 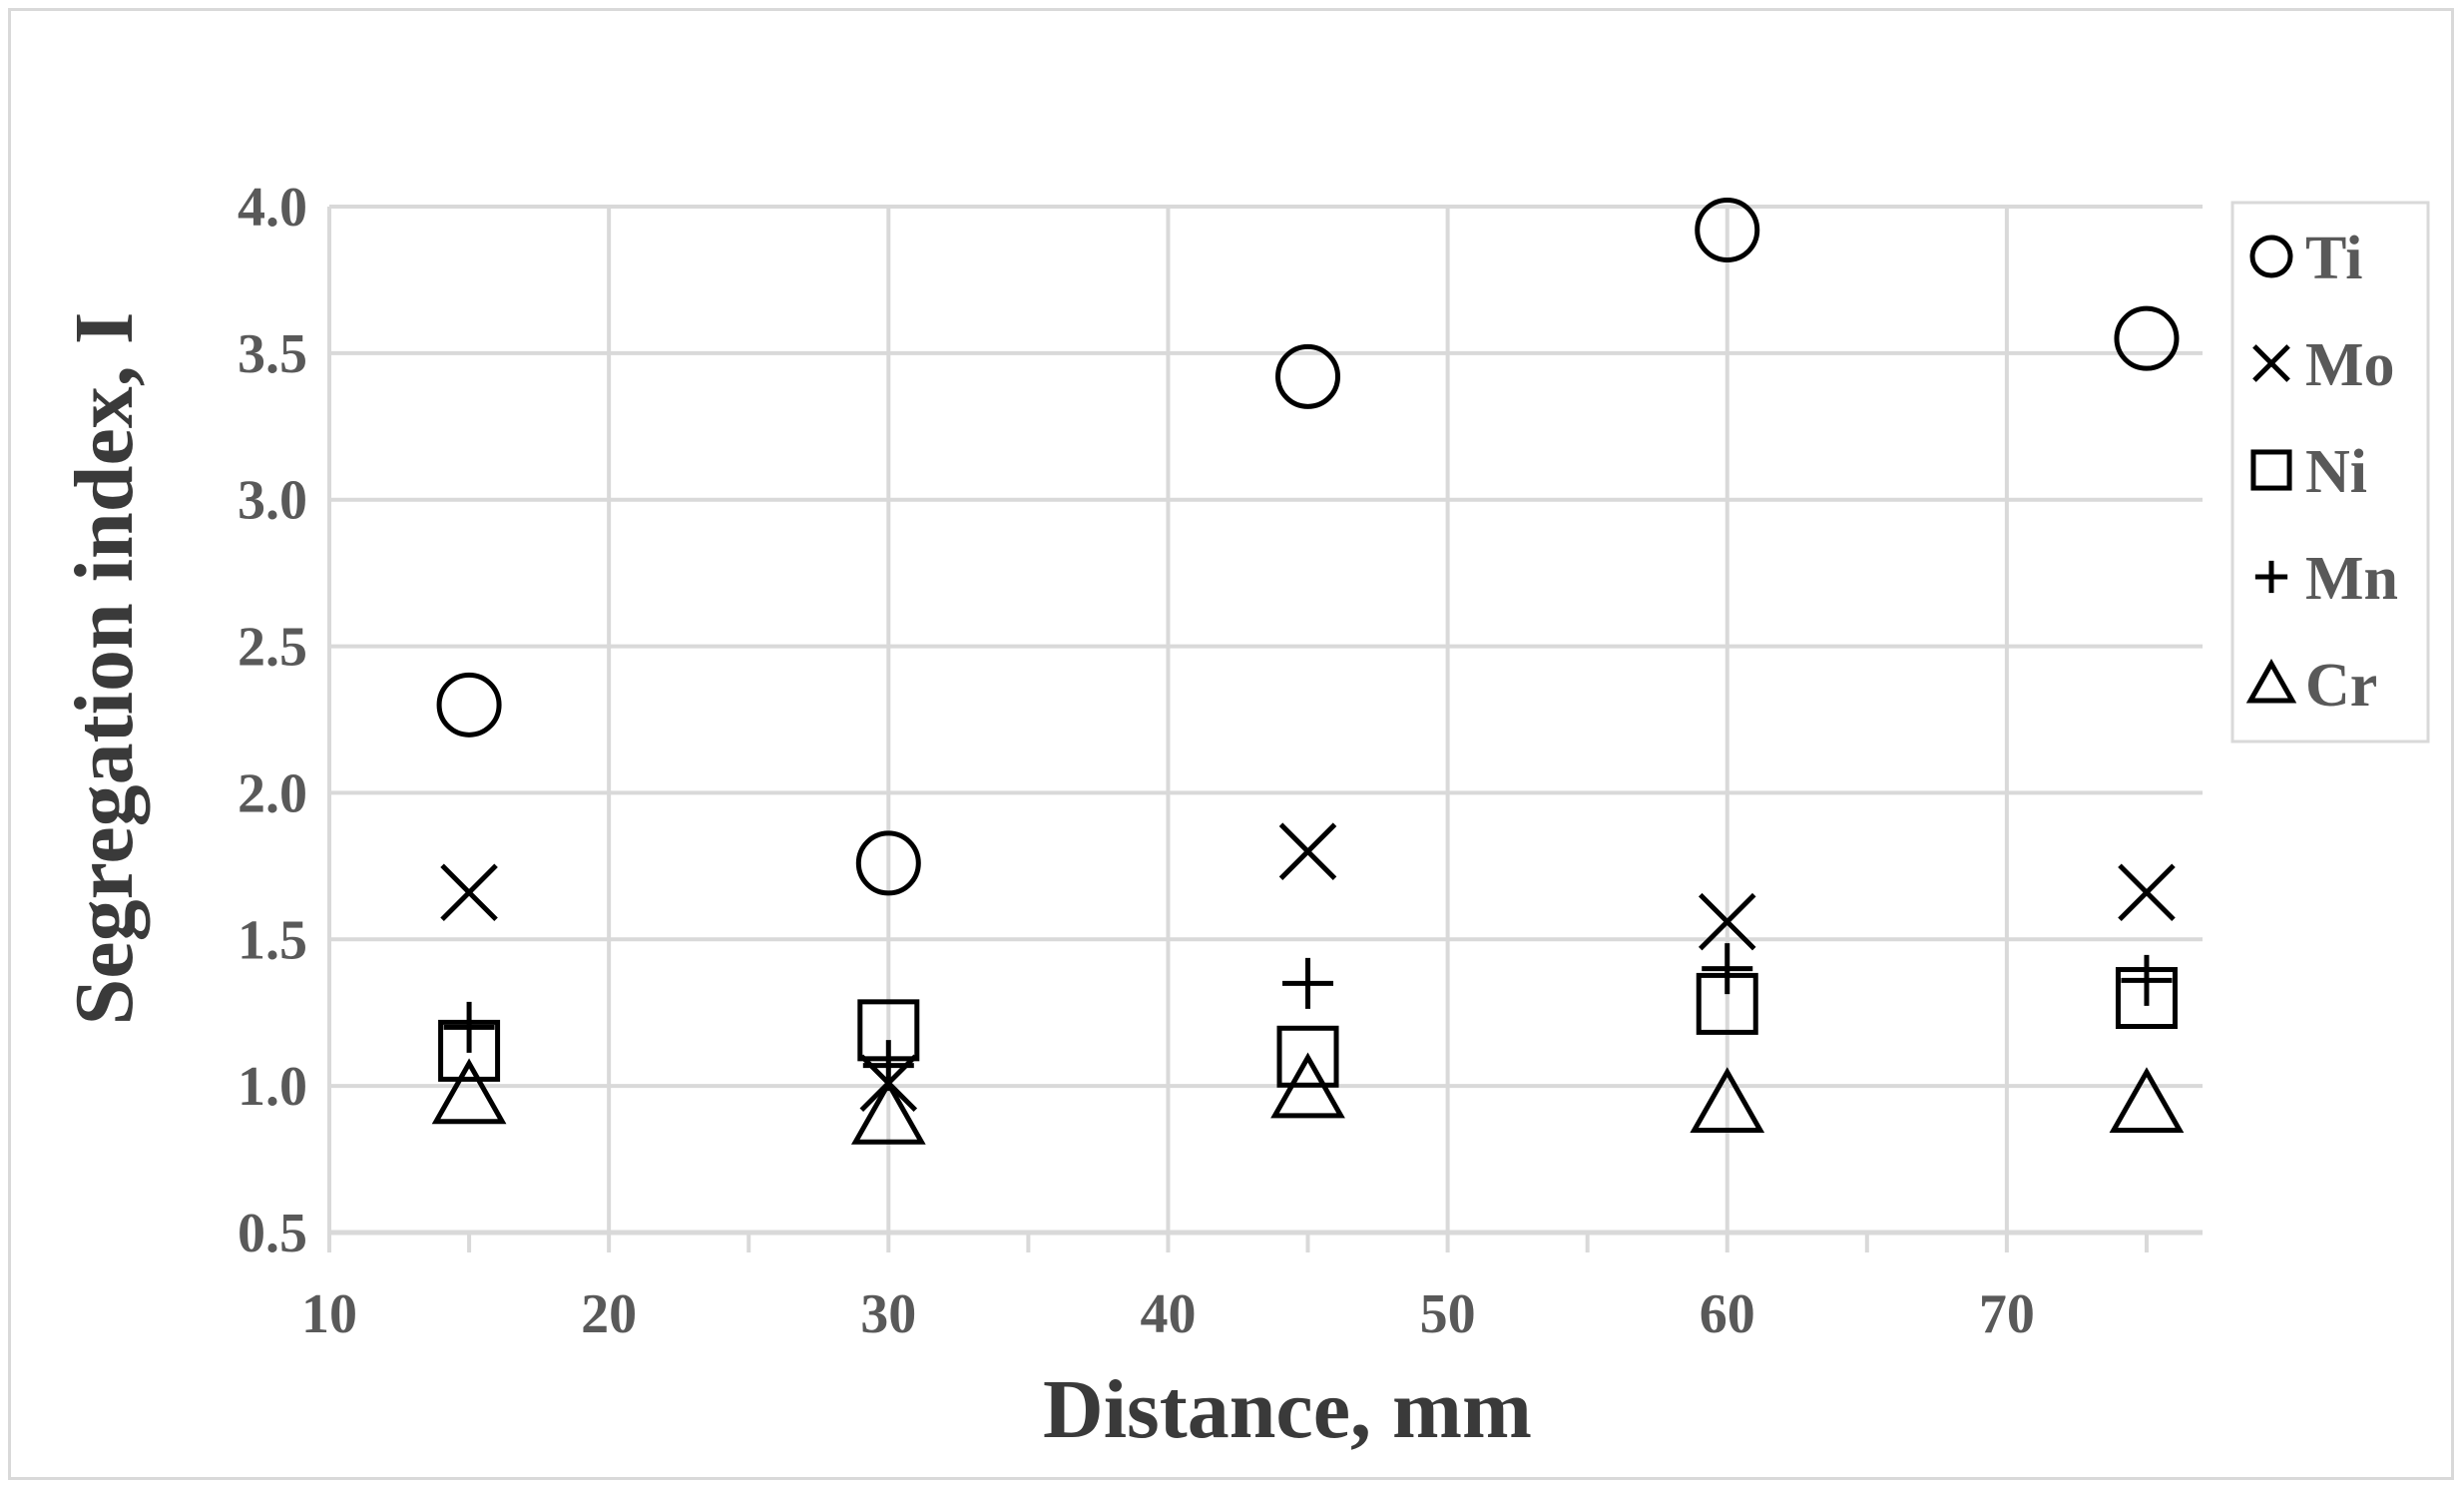 What do you see at coordinates (1287, 1409) in the screenshot?
I see `x-axis-title: Distance, mm` at bounding box center [1287, 1409].